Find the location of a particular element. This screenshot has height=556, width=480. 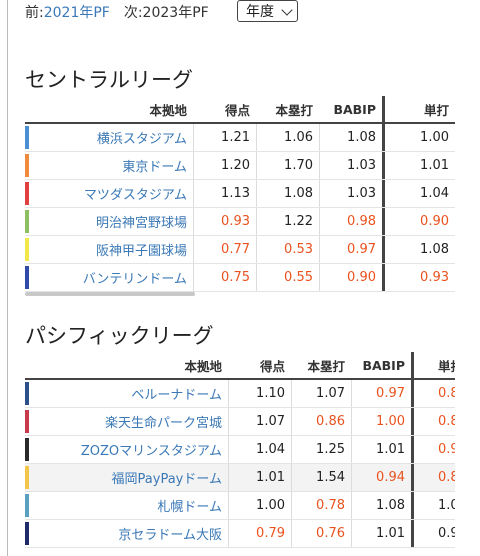

score-value: 0.79 is located at coordinates (259, 533).